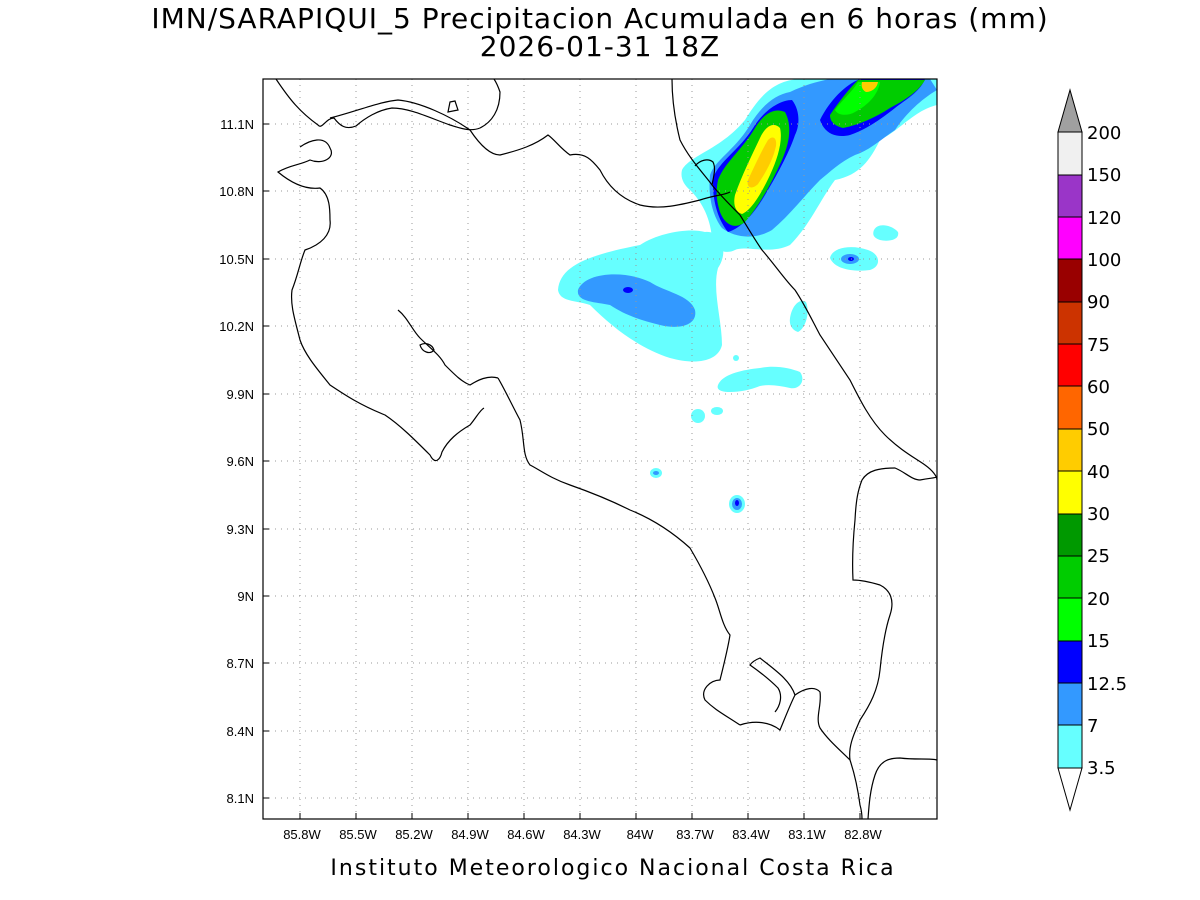 This screenshot has width=1200, height=900. What do you see at coordinates (1107, 684) in the screenshot?
I see `legend-label: 12.5` at bounding box center [1107, 684].